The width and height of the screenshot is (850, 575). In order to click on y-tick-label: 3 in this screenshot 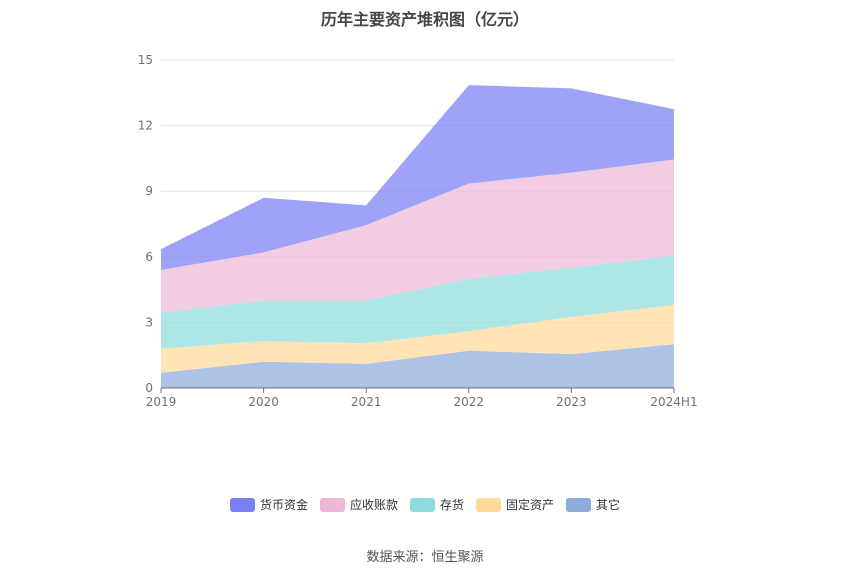, I will do `click(149, 322)`.